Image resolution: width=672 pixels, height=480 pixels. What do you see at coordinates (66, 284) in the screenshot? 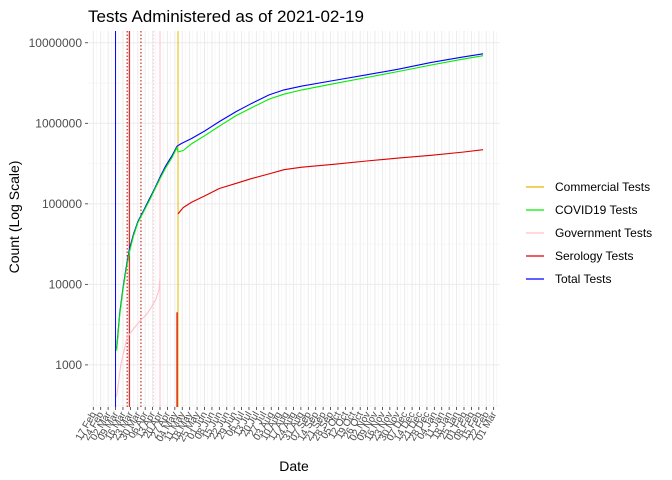
I see `y-tick-label: 10000` at bounding box center [66, 284].